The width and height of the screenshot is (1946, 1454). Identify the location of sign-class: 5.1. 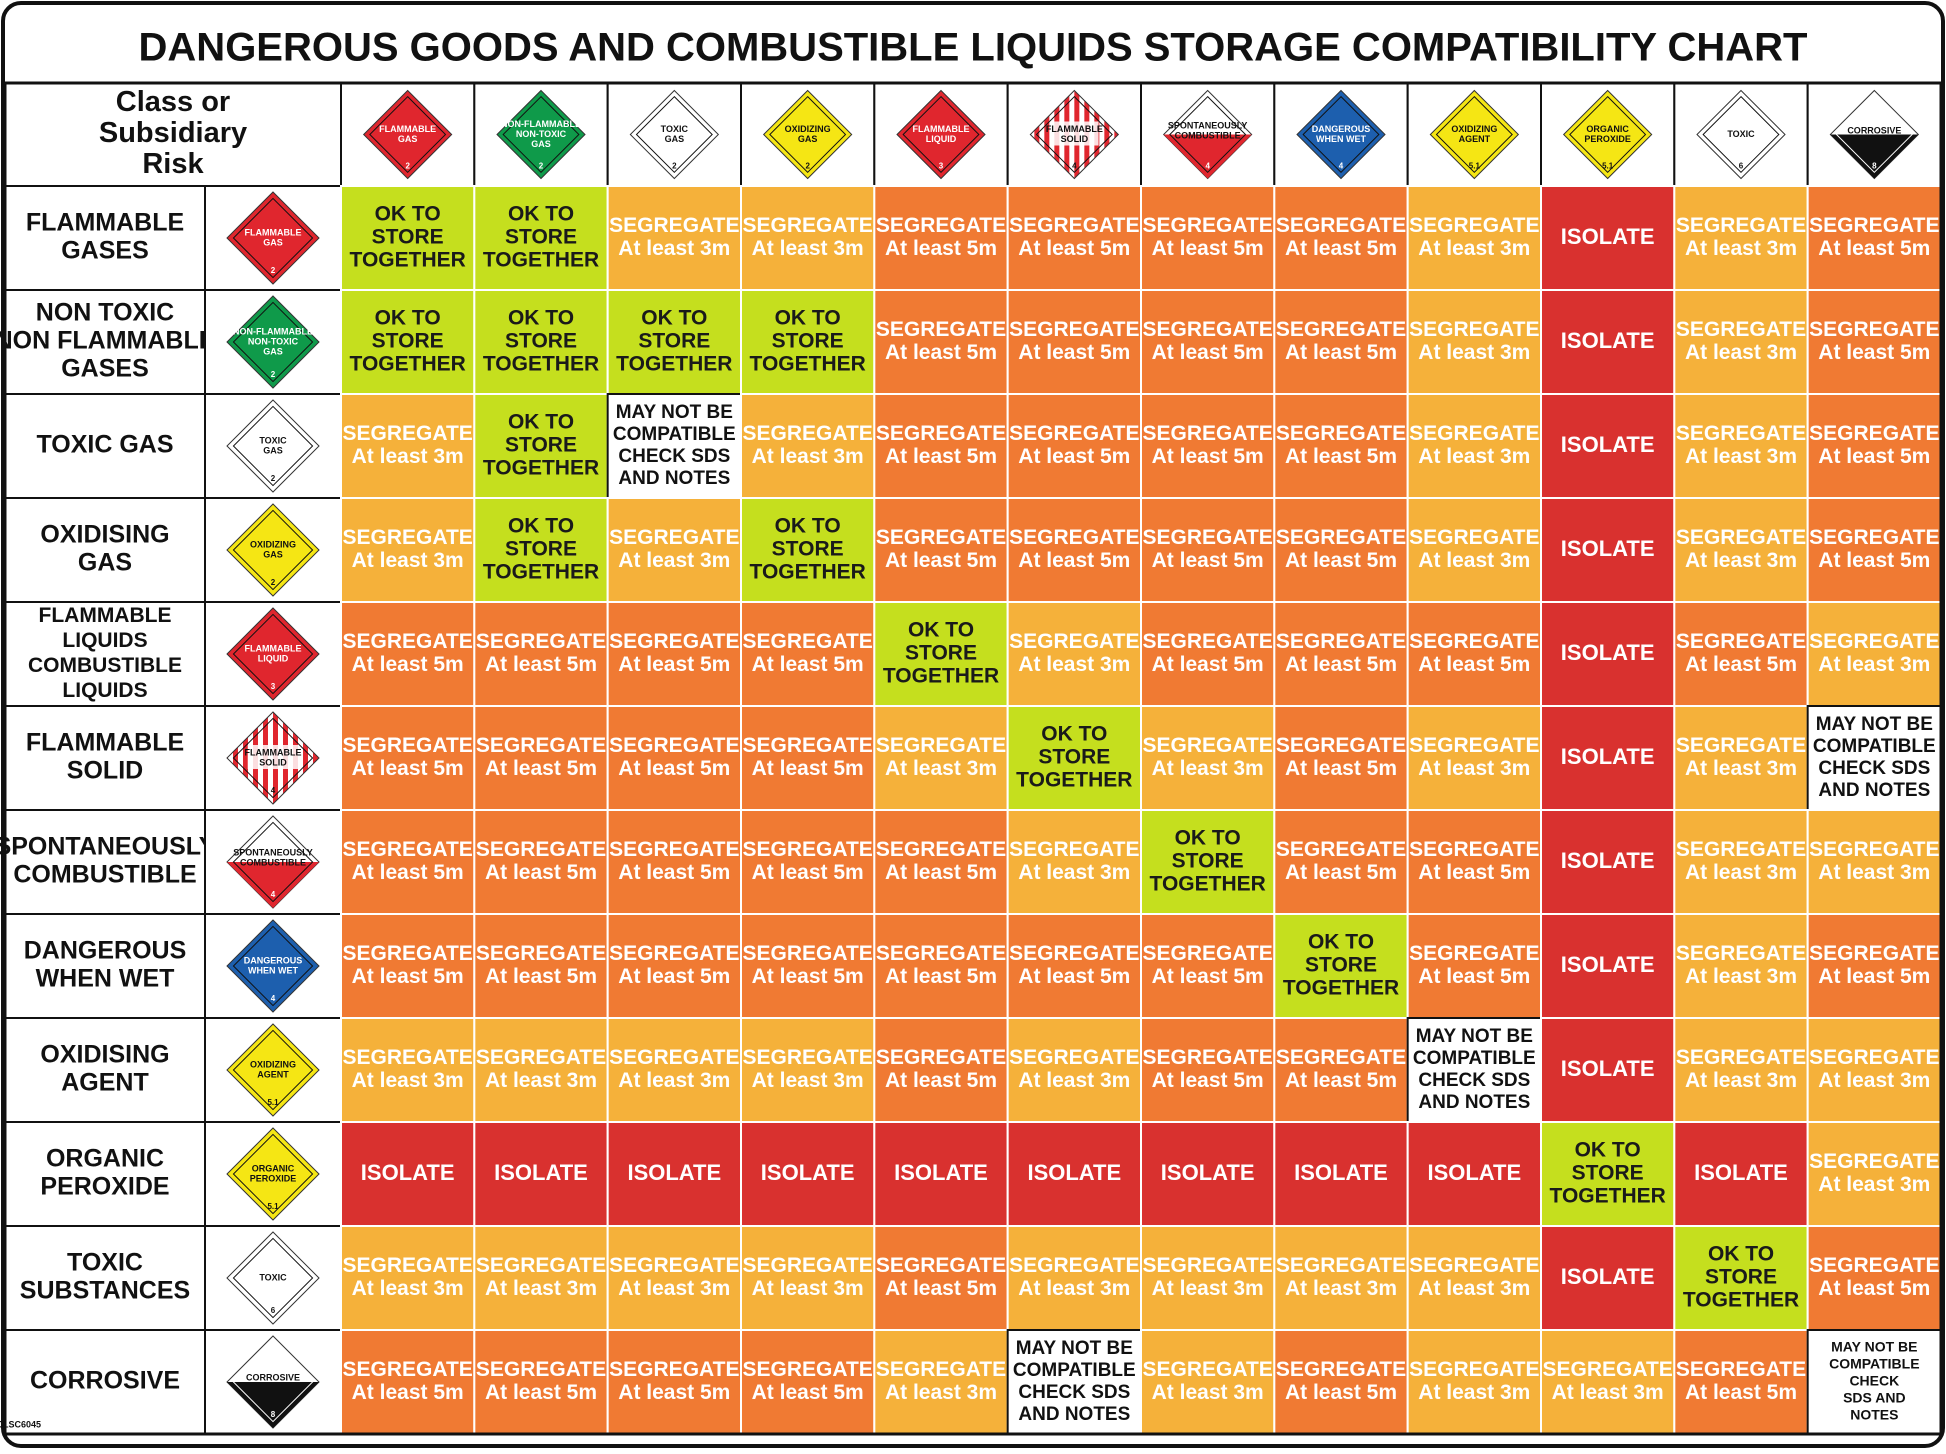
(273, 1102).